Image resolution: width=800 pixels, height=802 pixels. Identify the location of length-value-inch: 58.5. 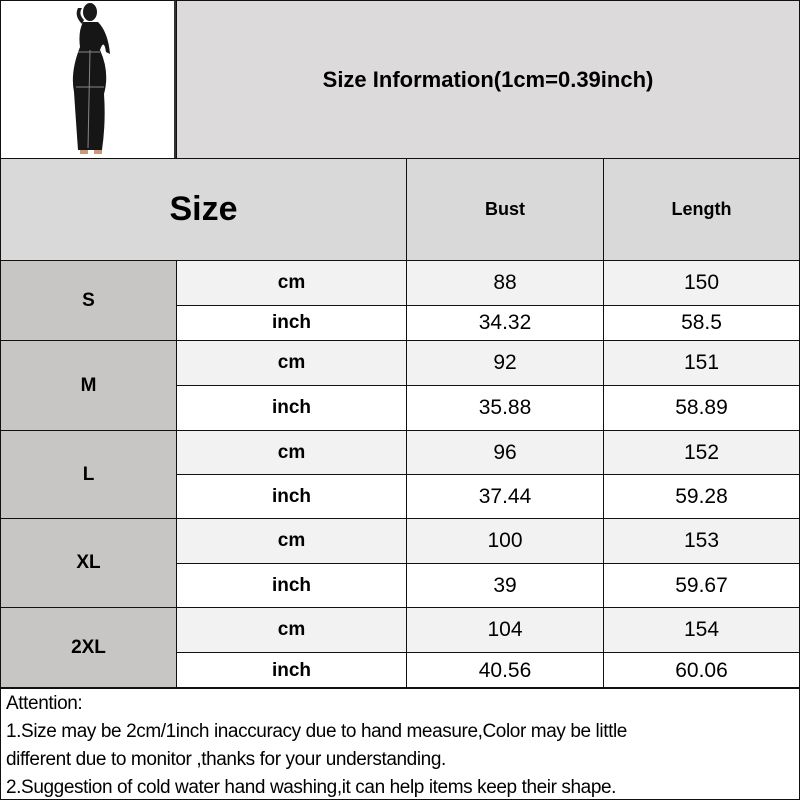
(701, 323).